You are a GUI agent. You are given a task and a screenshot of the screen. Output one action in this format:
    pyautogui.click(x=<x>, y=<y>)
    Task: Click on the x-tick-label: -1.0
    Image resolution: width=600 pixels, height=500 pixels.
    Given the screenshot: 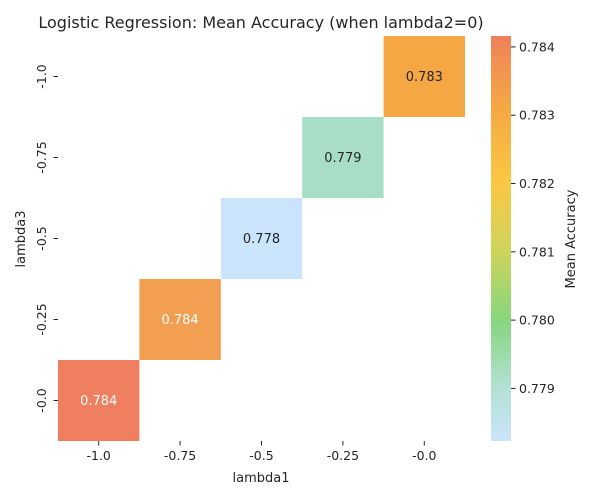 What is the action you would take?
    pyautogui.click(x=99, y=455)
    